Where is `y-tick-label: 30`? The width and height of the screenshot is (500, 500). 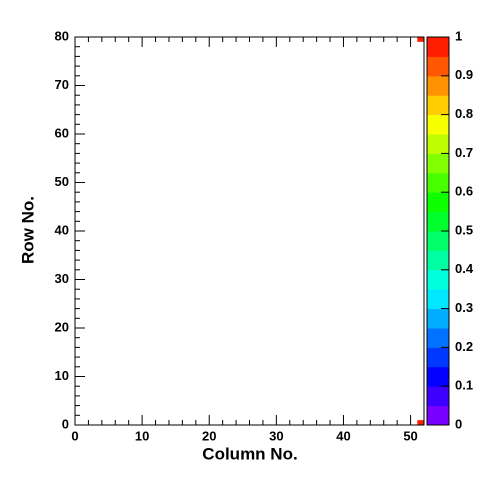
y-tick-label: 30 is located at coordinates (62, 278).